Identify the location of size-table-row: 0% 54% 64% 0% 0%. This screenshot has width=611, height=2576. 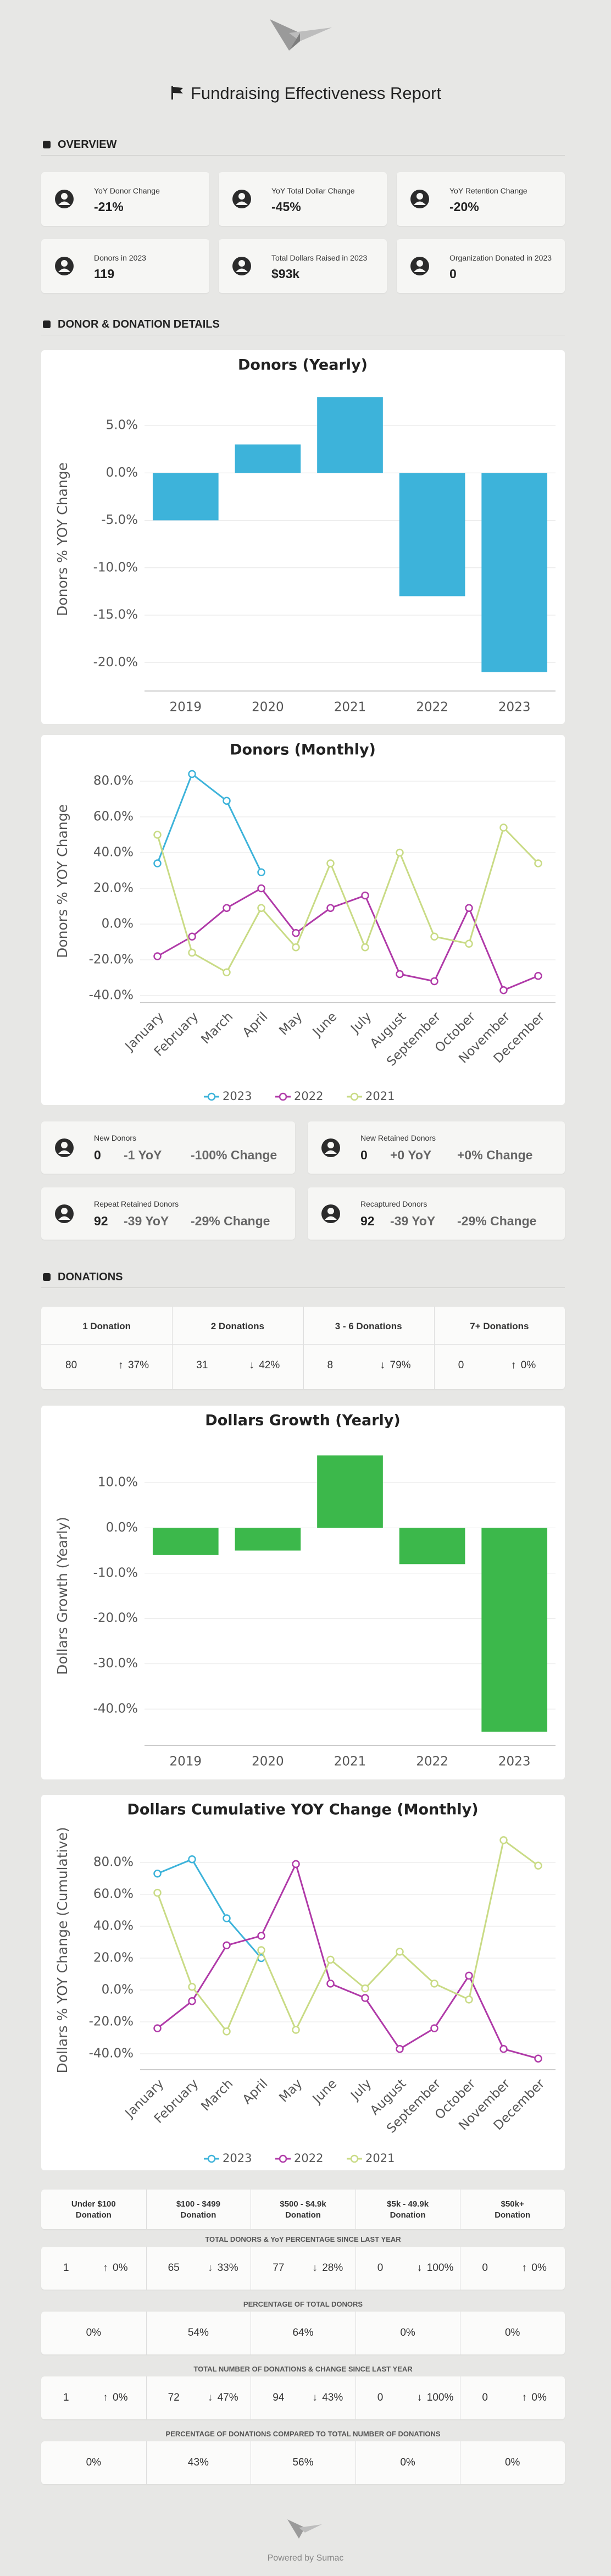
(303, 2333).